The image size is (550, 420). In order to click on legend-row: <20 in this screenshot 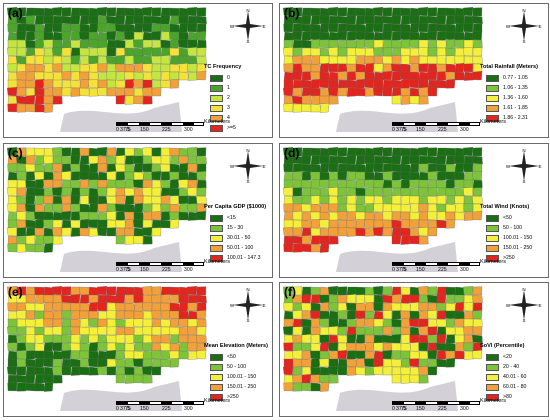, I will do `click(517, 357)`.